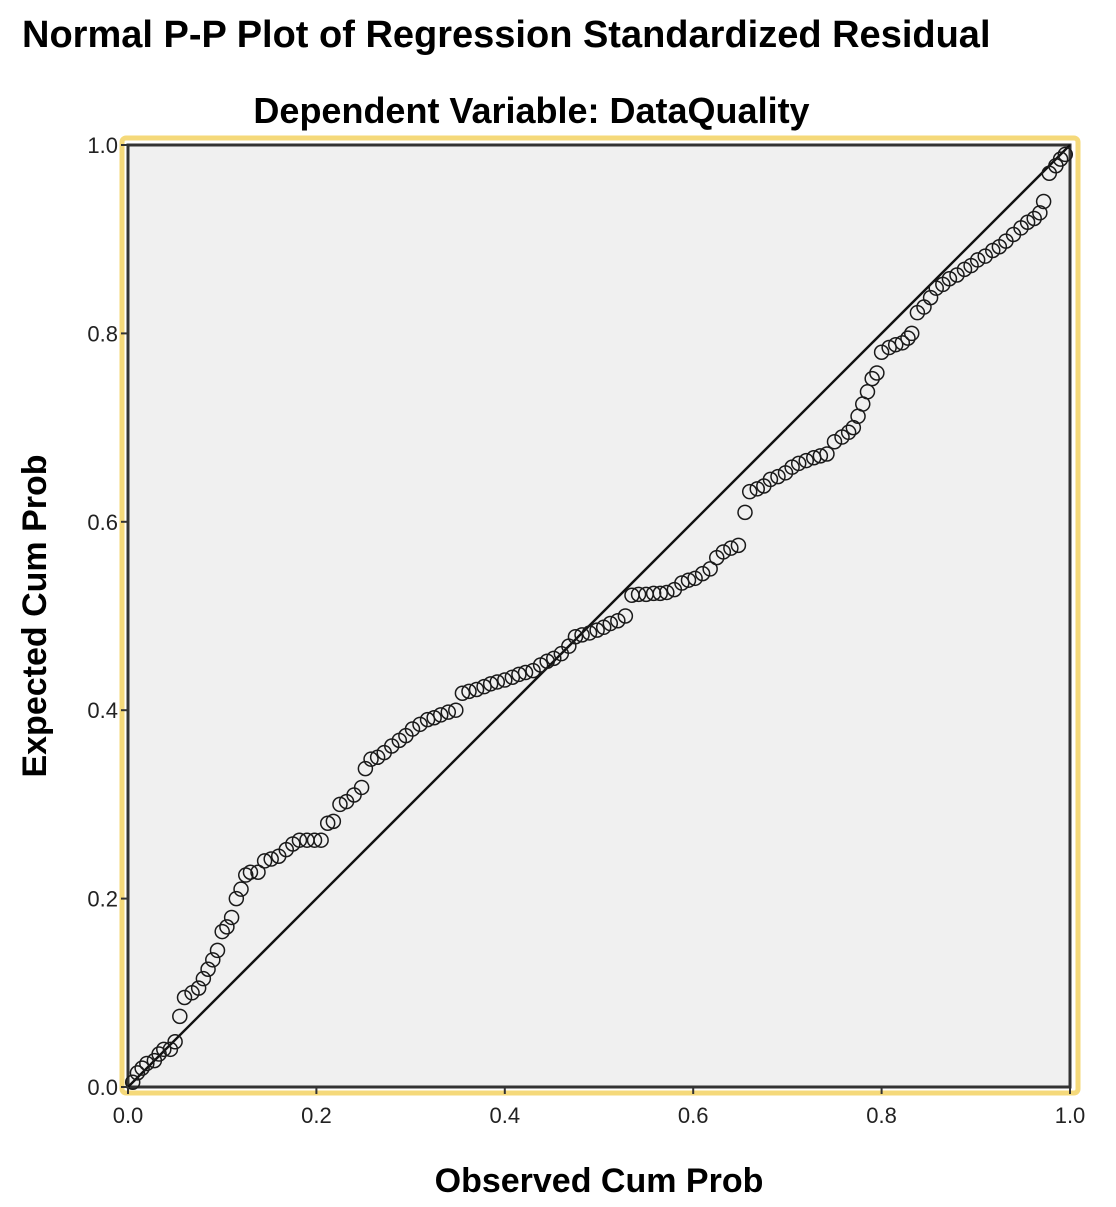 The height and width of the screenshot is (1207, 1116). What do you see at coordinates (531, 110) in the screenshot?
I see `chart-subtitle: Dependent Variable: DataQuality` at bounding box center [531, 110].